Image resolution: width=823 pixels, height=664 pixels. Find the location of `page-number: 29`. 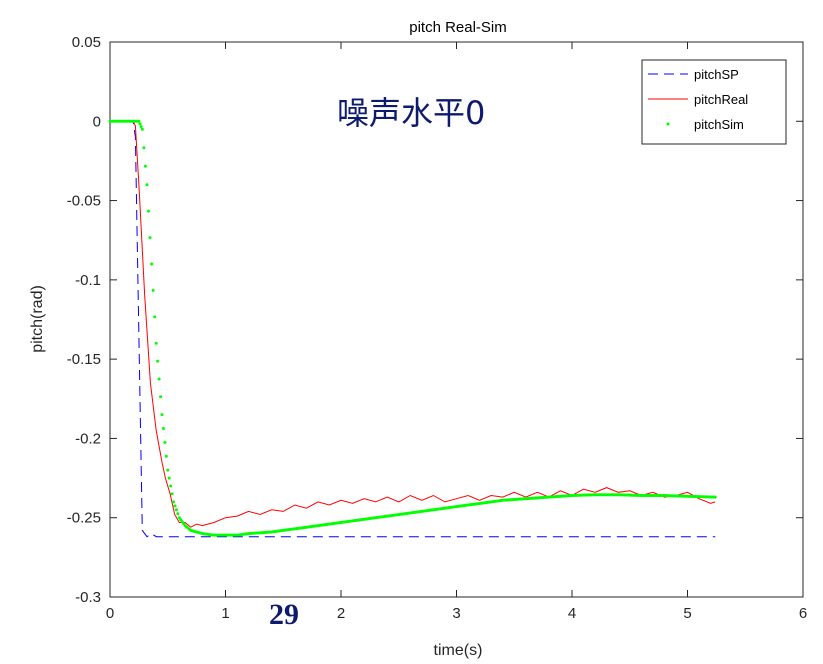

page-number: 29 is located at coordinates (284, 614).